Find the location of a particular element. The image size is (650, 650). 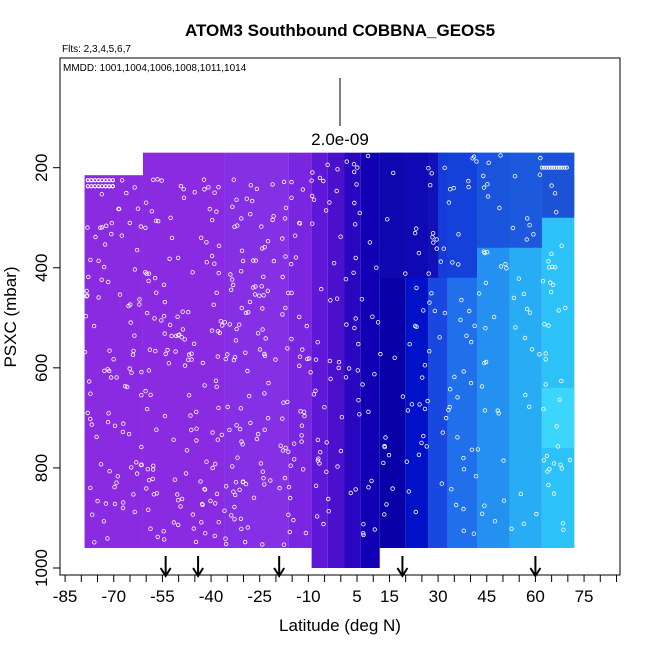

y-tick-label: 200 is located at coordinates (41, 167).